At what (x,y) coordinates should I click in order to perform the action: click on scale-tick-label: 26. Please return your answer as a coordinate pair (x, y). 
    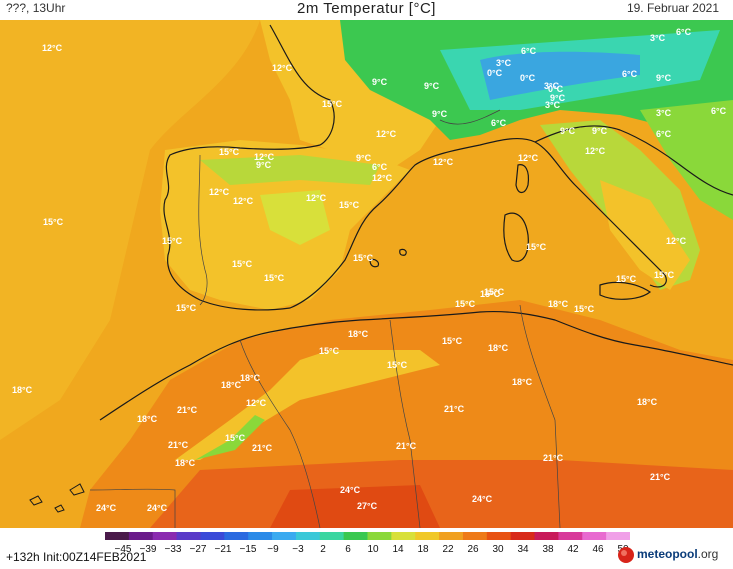
    Looking at the image, I should click on (473, 549).